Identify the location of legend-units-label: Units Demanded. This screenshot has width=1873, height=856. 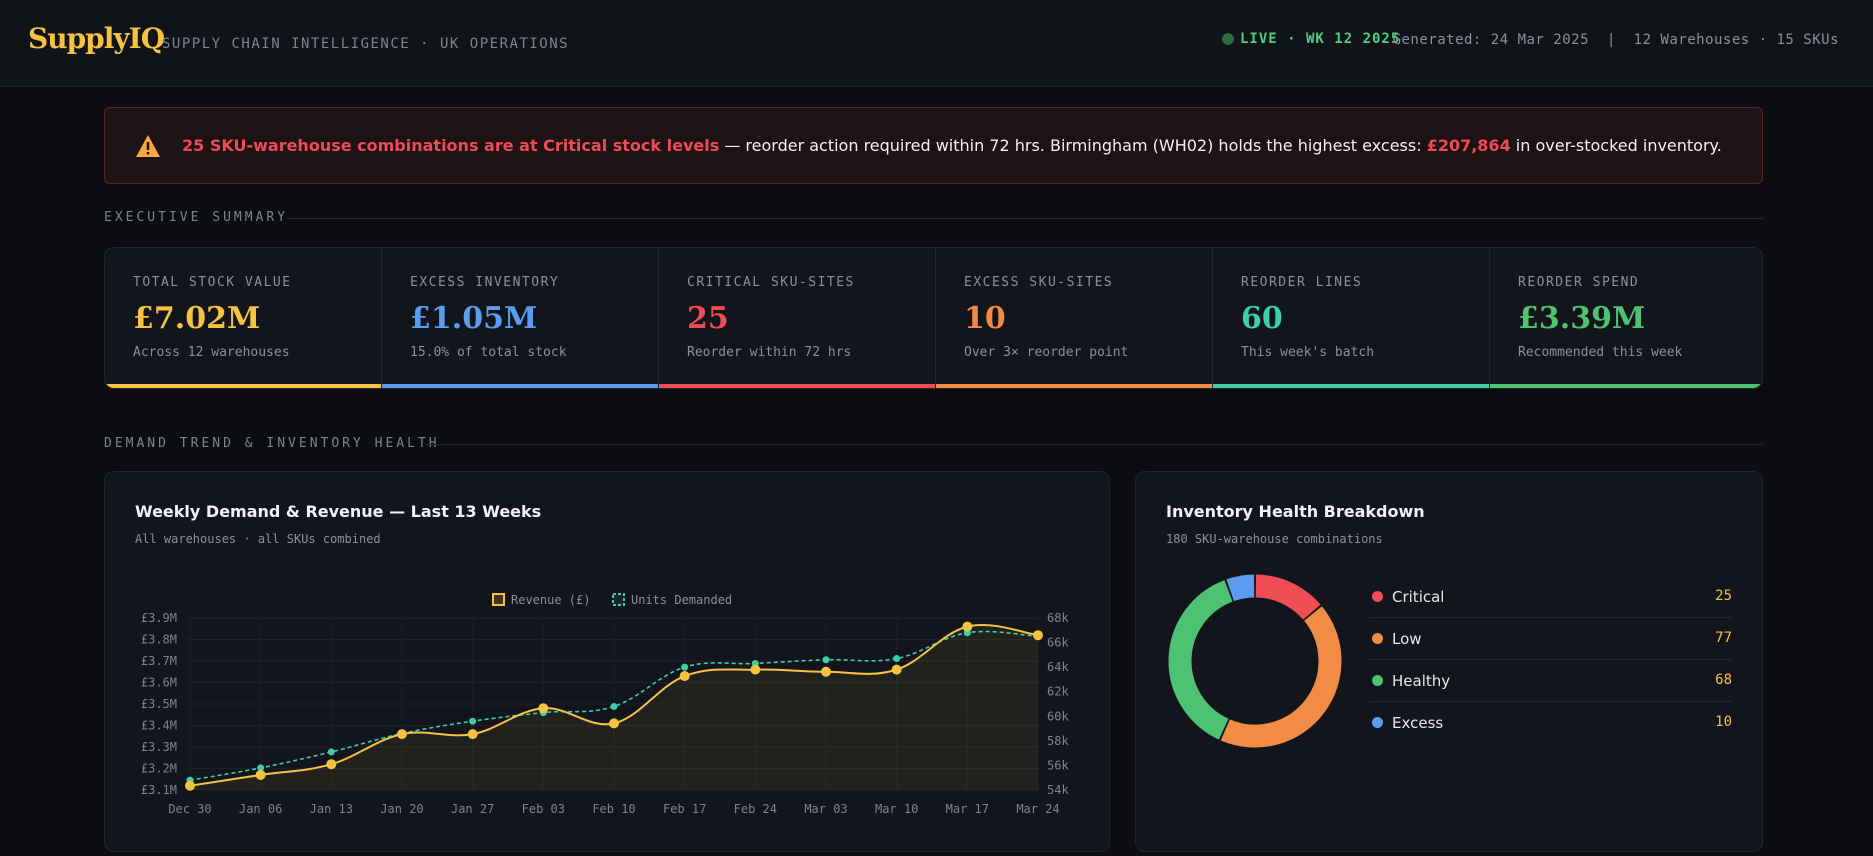
(681, 600).